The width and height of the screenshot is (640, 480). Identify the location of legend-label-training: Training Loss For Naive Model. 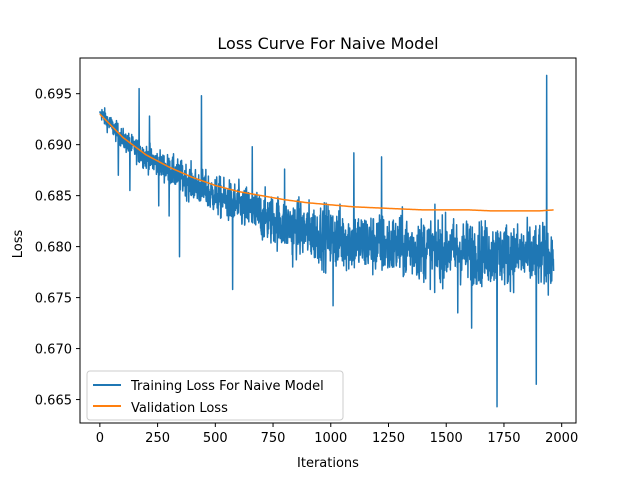
(227, 386).